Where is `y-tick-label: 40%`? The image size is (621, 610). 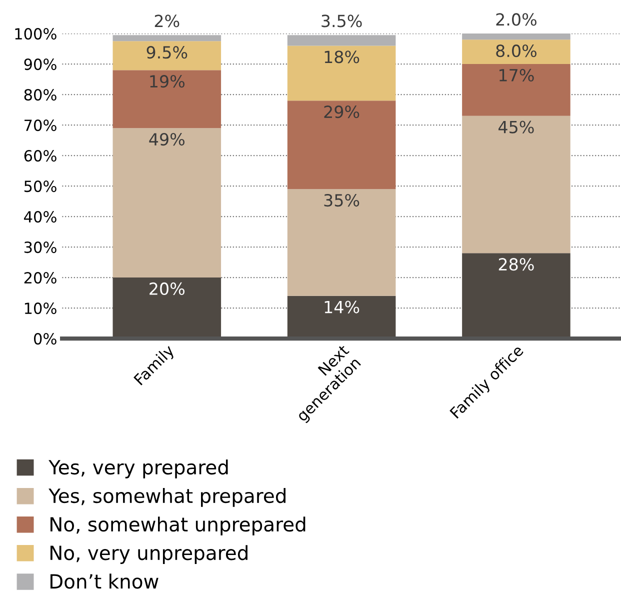 y-tick-label: 40% is located at coordinates (40, 217).